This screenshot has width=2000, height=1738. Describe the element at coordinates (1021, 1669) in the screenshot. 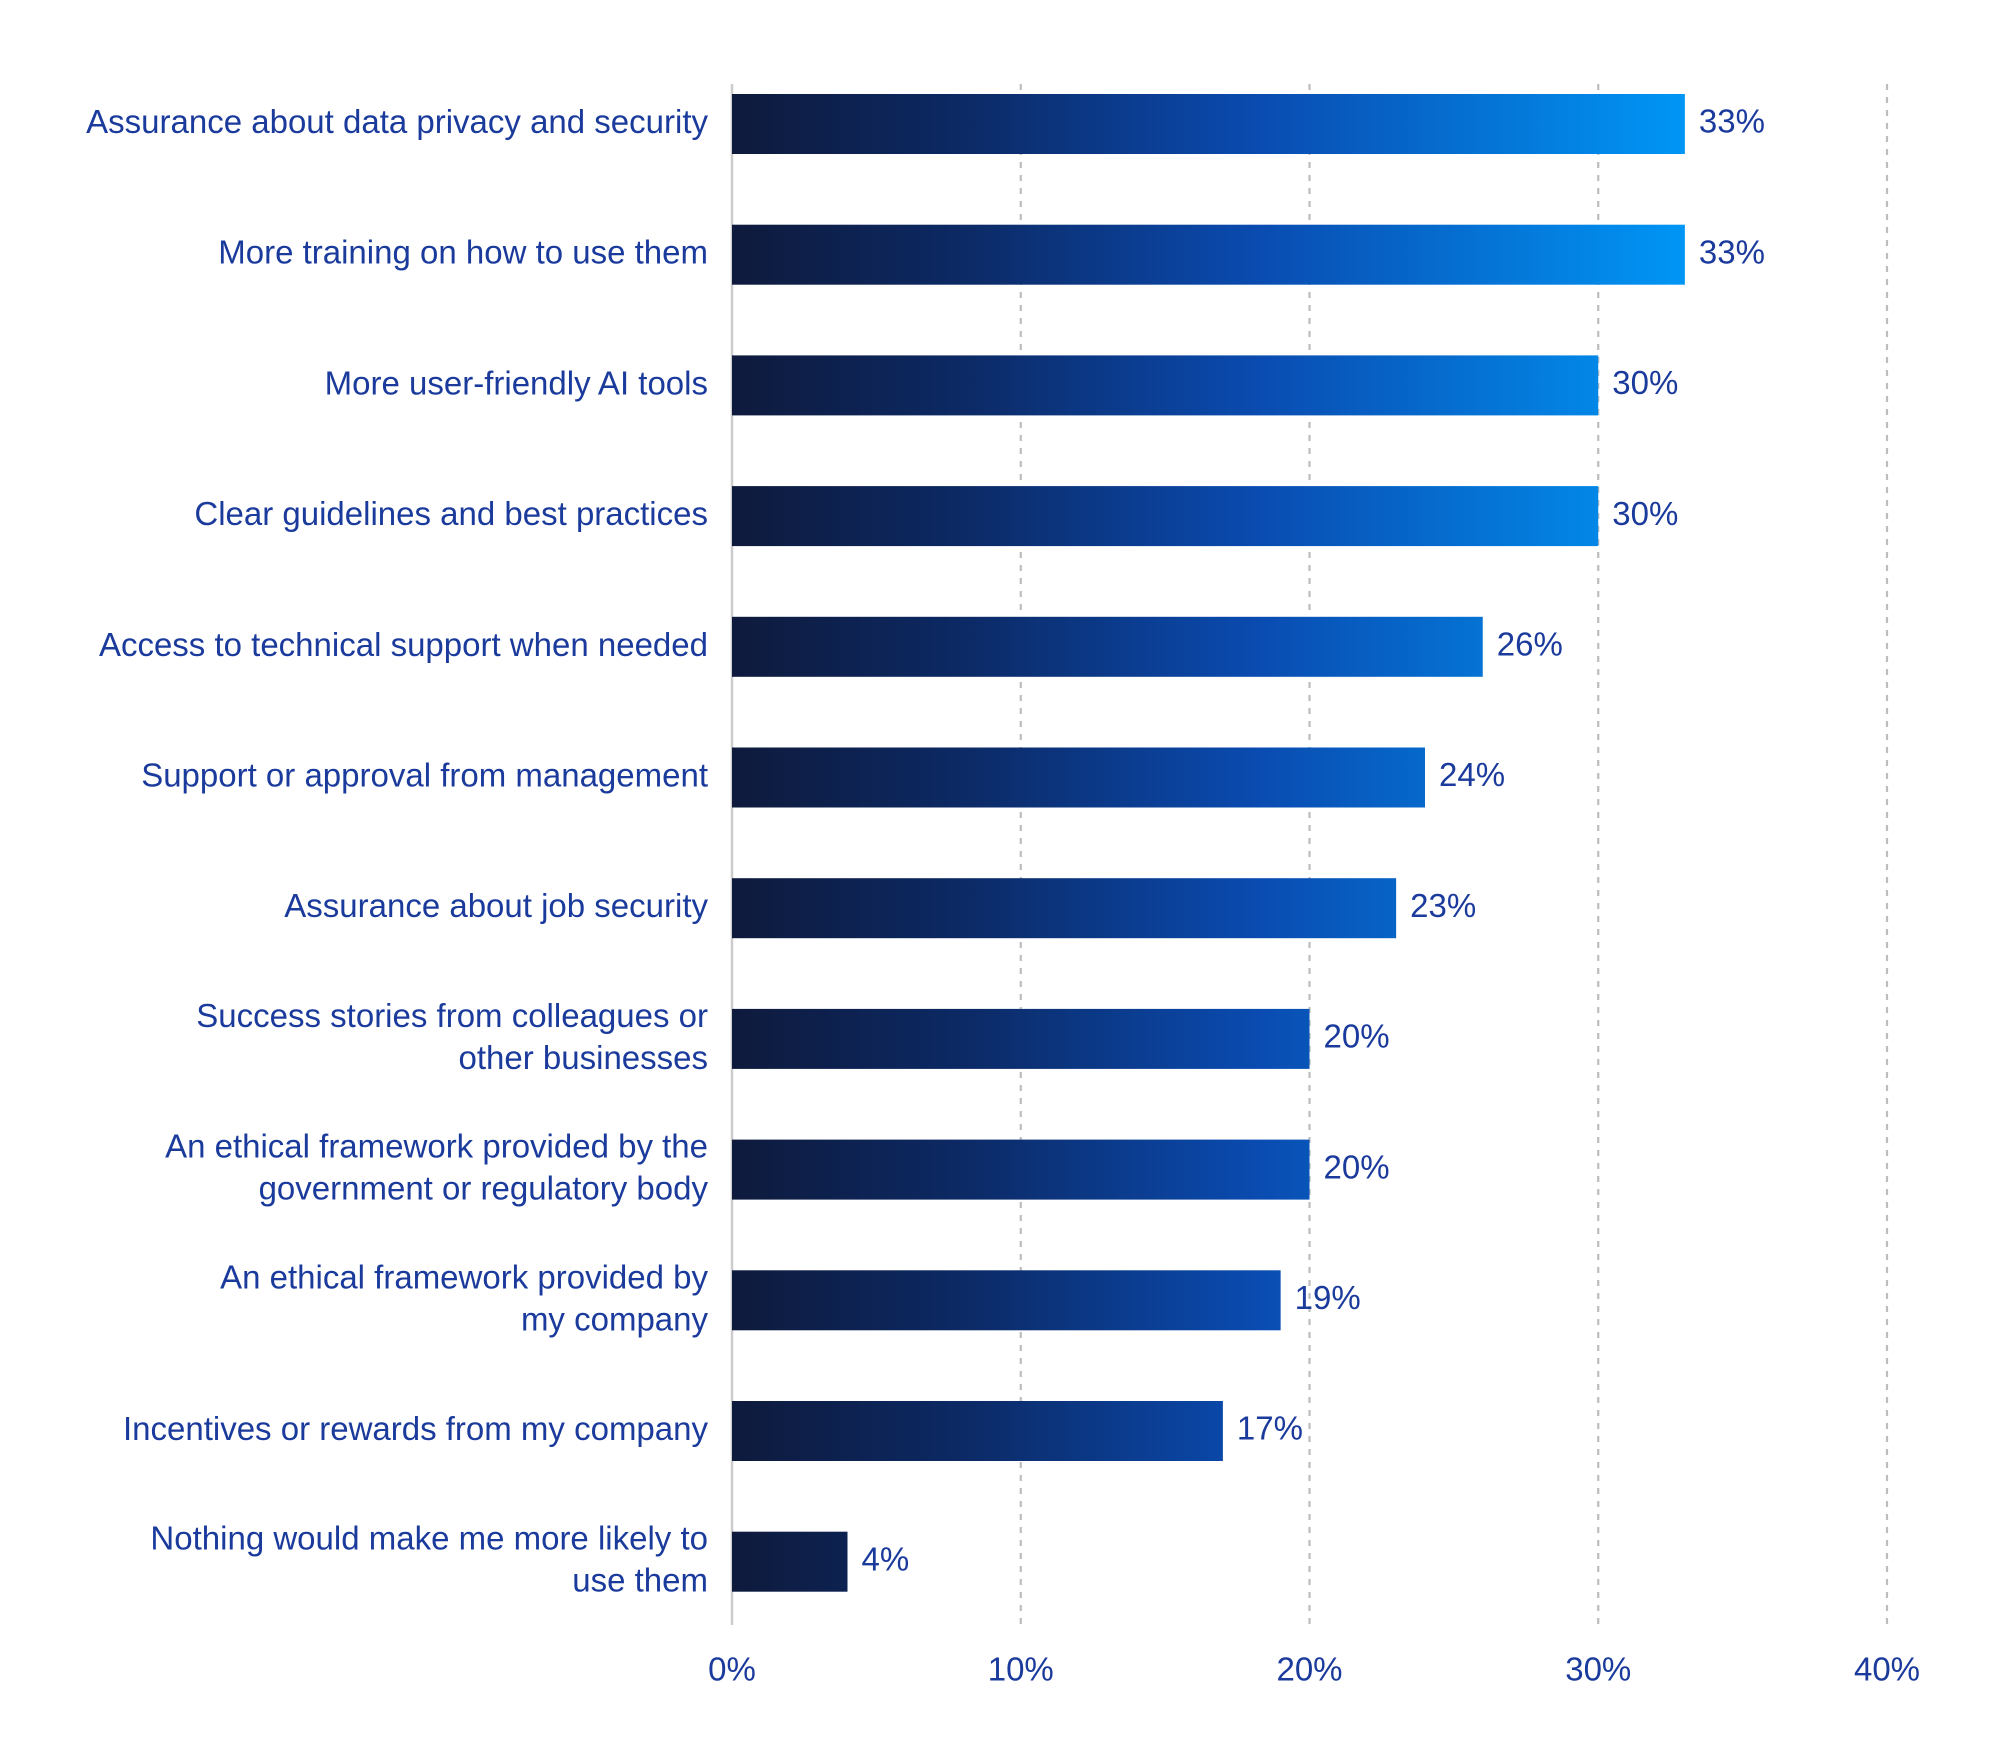

I see `x-tick-label-10: 10%` at that location.